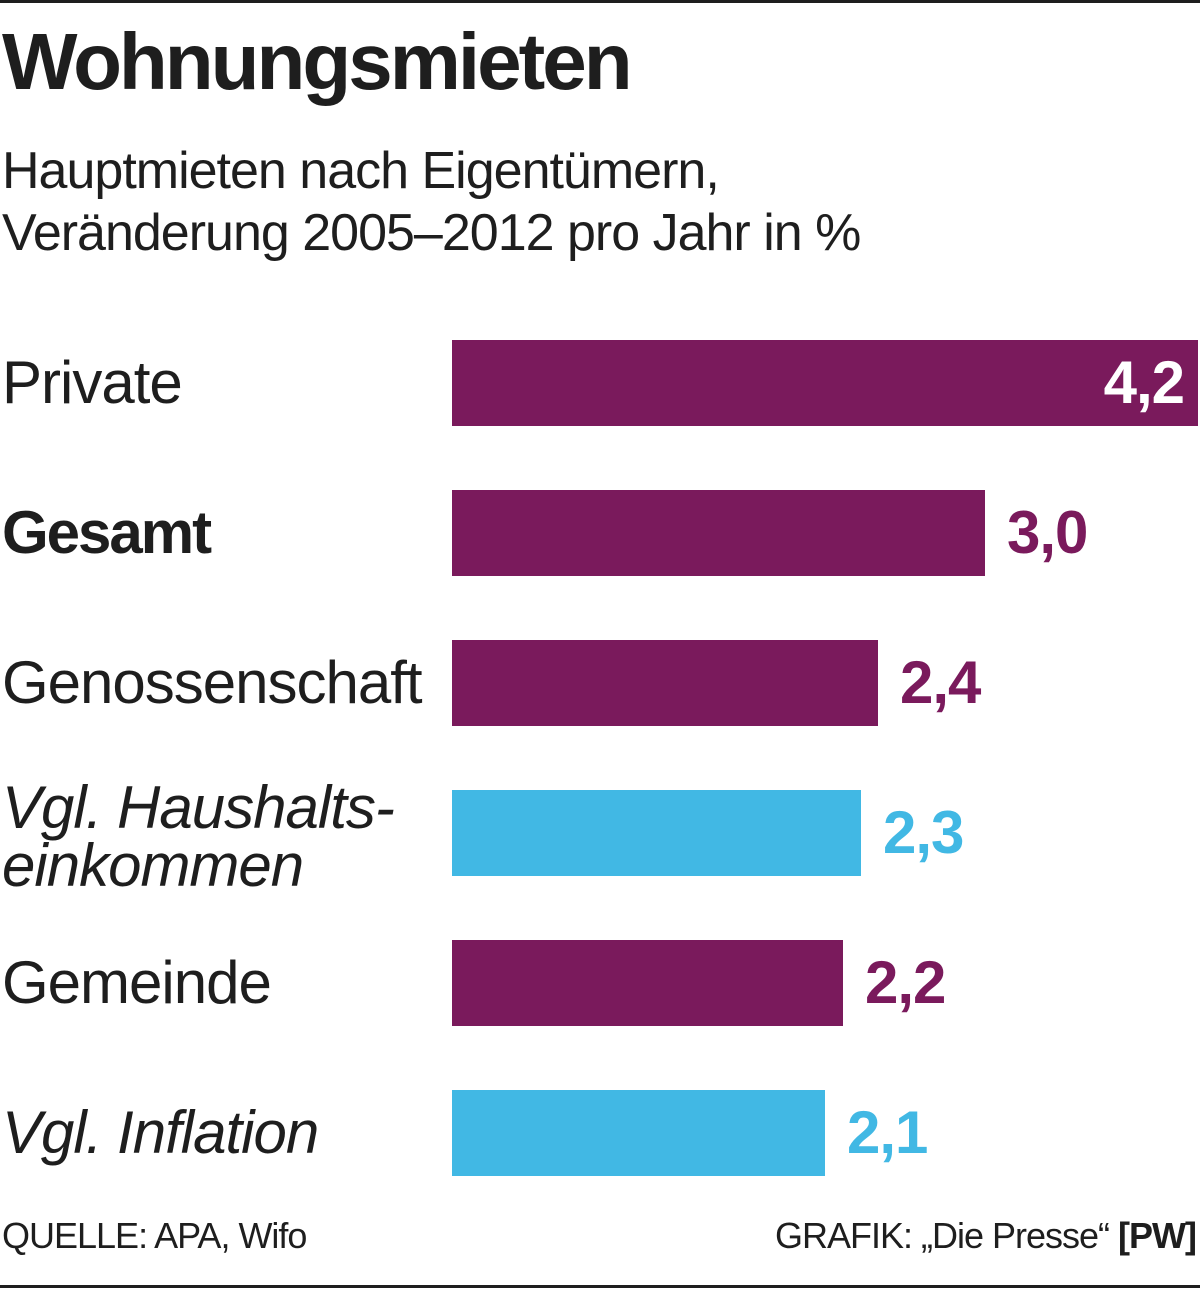 The height and width of the screenshot is (1294, 1200). Describe the element at coordinates (1157, 1235) in the screenshot. I see `credit-tag: [PW]` at that location.